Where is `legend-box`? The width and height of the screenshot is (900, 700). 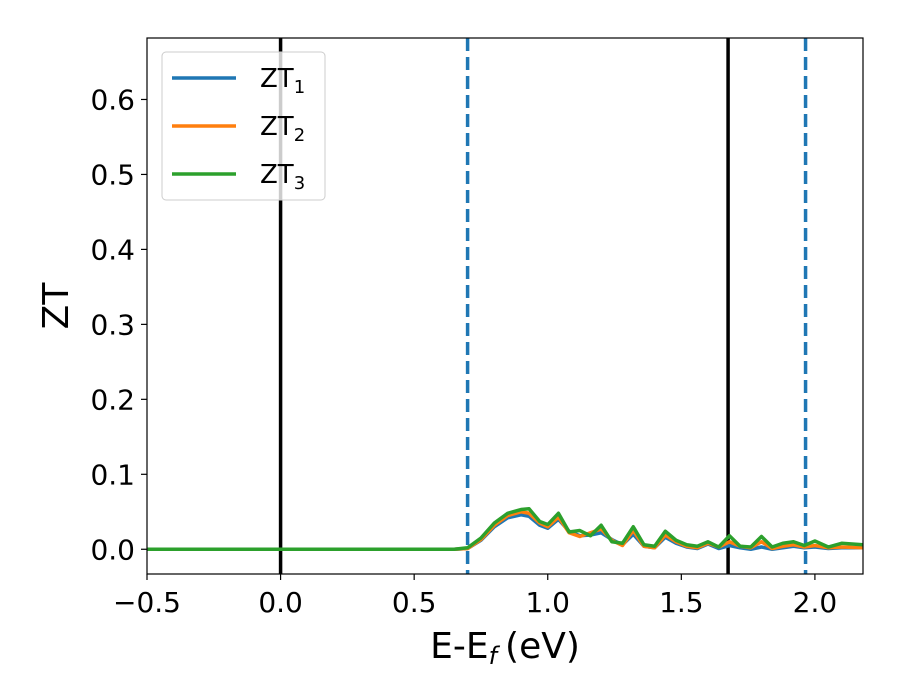
legend-box is located at coordinates (243, 126).